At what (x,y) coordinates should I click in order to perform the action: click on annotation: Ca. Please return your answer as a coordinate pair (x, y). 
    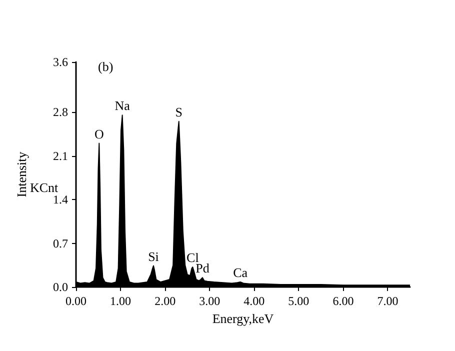
    Looking at the image, I should click on (240, 272).